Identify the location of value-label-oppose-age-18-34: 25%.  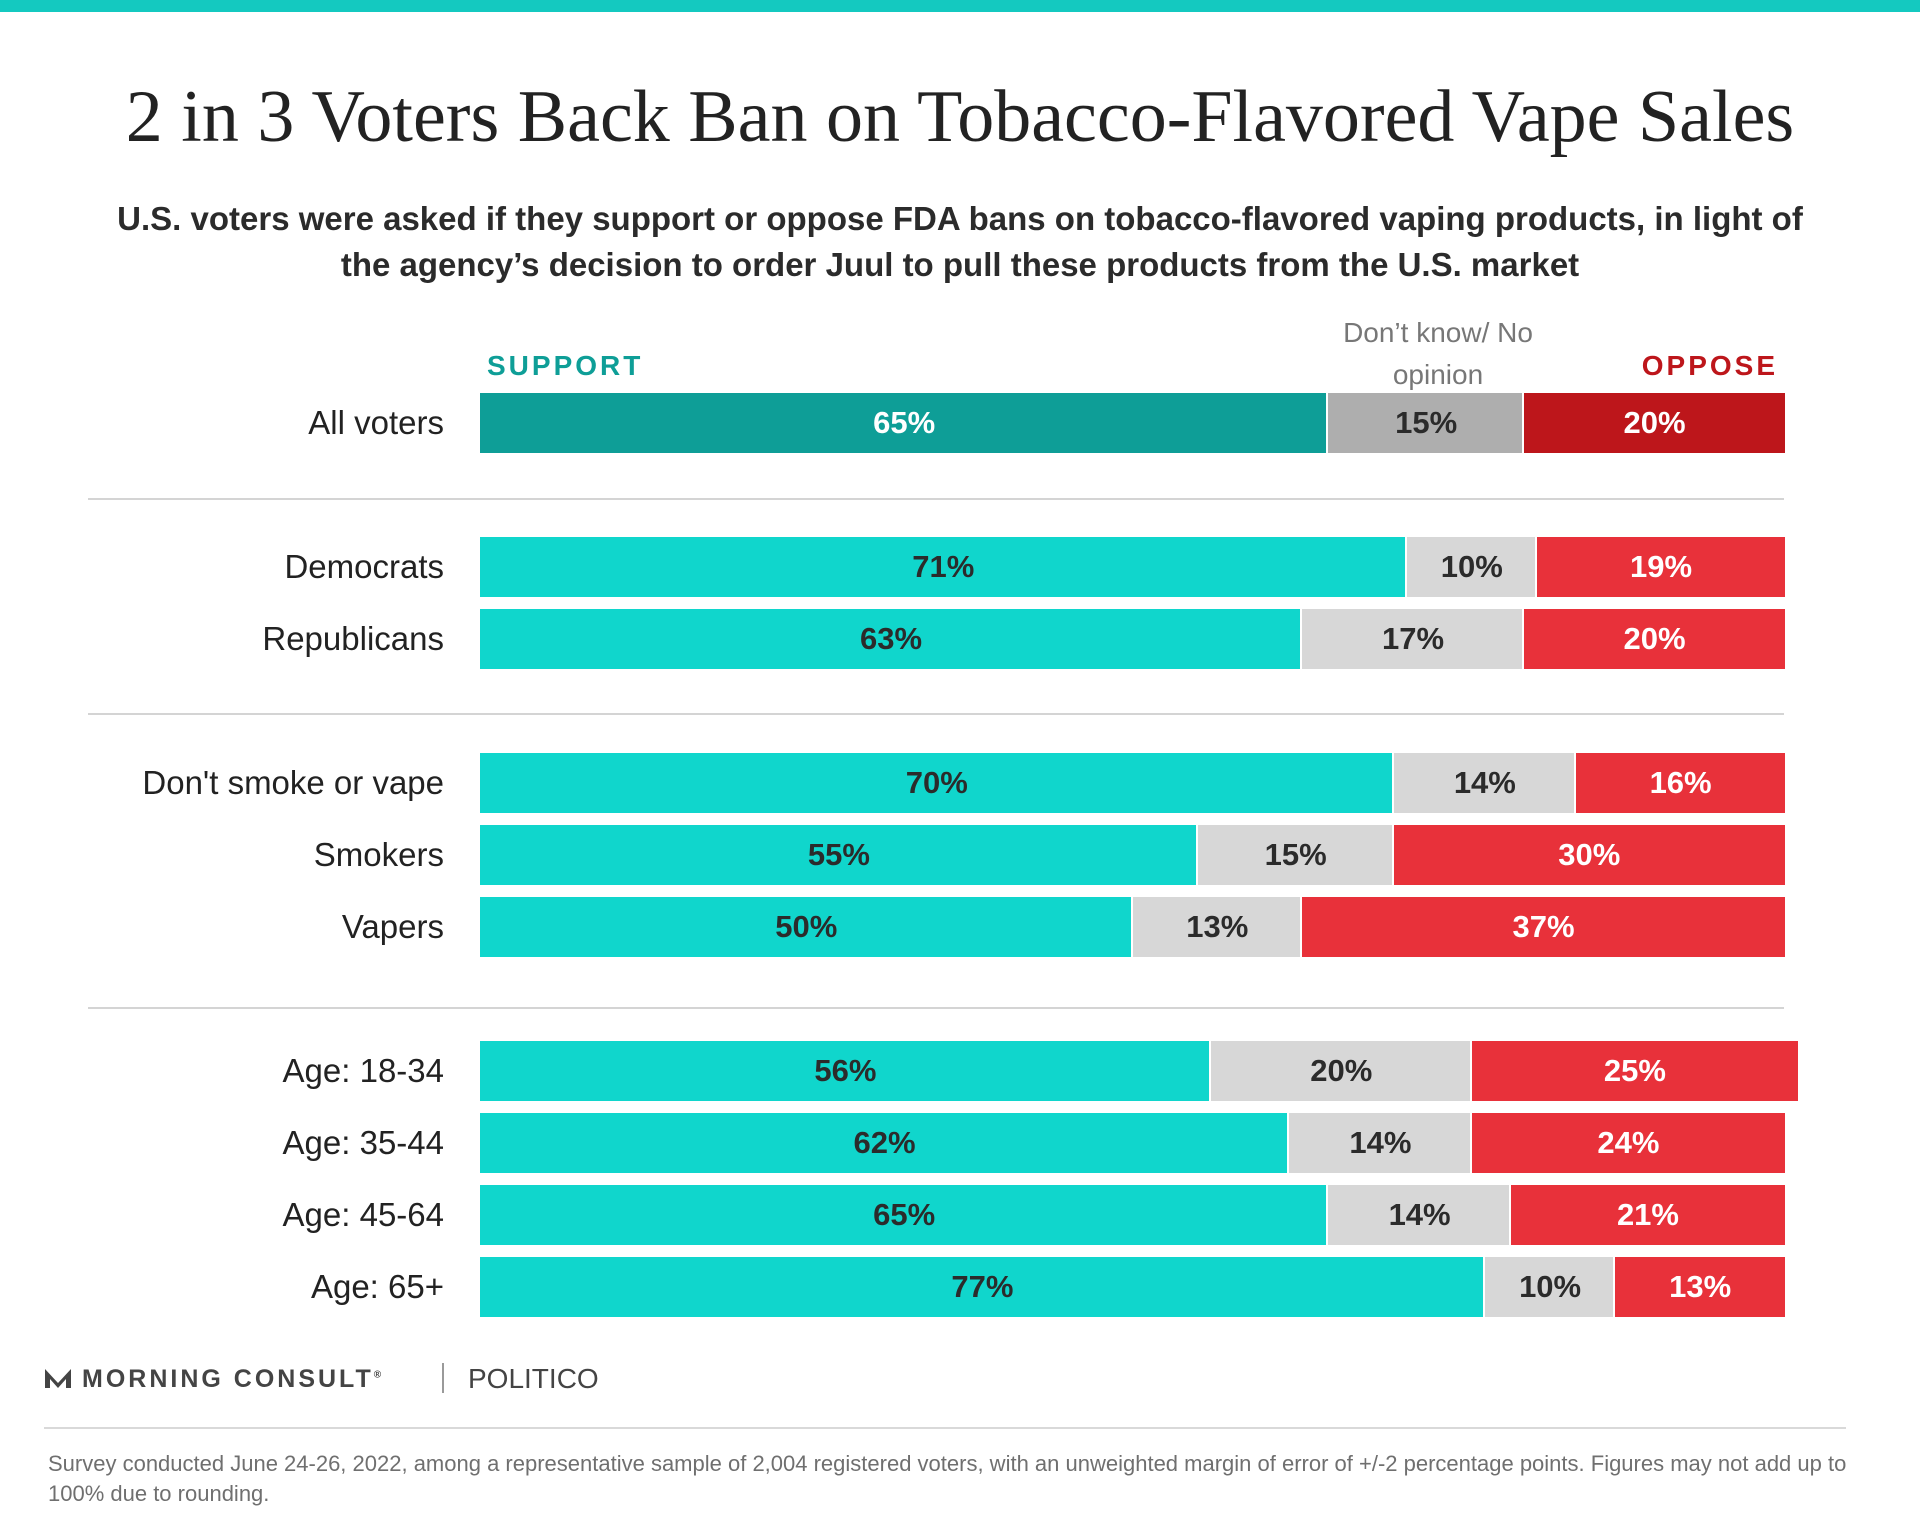
(1634, 1070).